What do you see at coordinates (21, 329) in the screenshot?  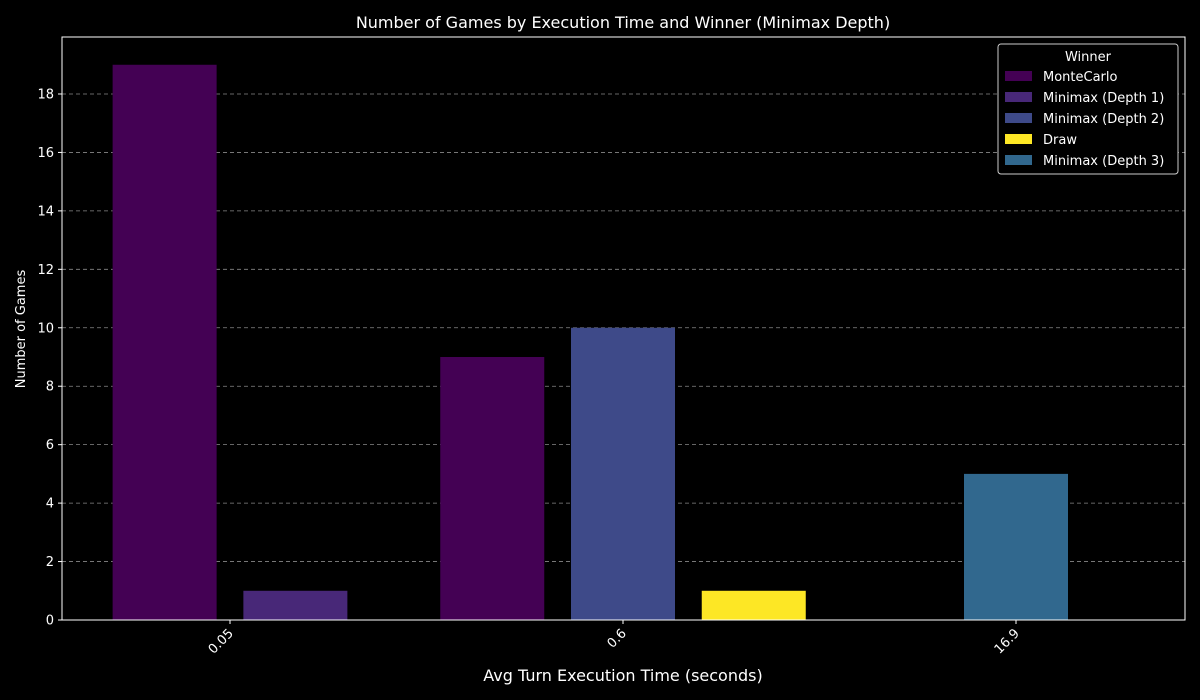 I see `y-axis-label: Number of Games` at bounding box center [21, 329].